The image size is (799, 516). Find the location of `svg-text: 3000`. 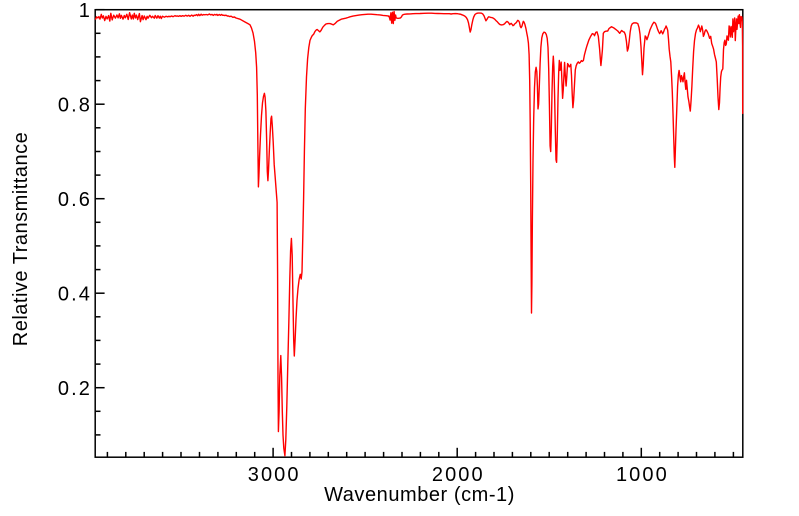

svg-text: 3000 is located at coordinates (274, 475).